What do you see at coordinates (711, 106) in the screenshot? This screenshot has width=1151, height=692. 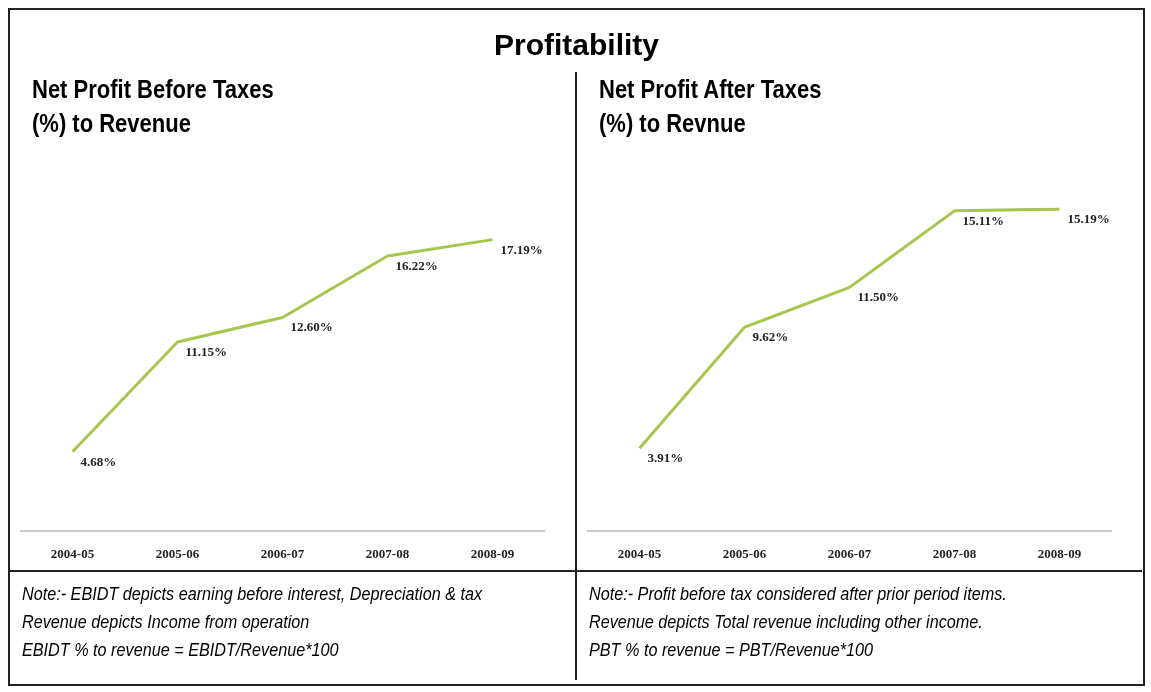 I see `chart-subtitle: Net Profit After Taxes (%) to Revnue` at bounding box center [711, 106].